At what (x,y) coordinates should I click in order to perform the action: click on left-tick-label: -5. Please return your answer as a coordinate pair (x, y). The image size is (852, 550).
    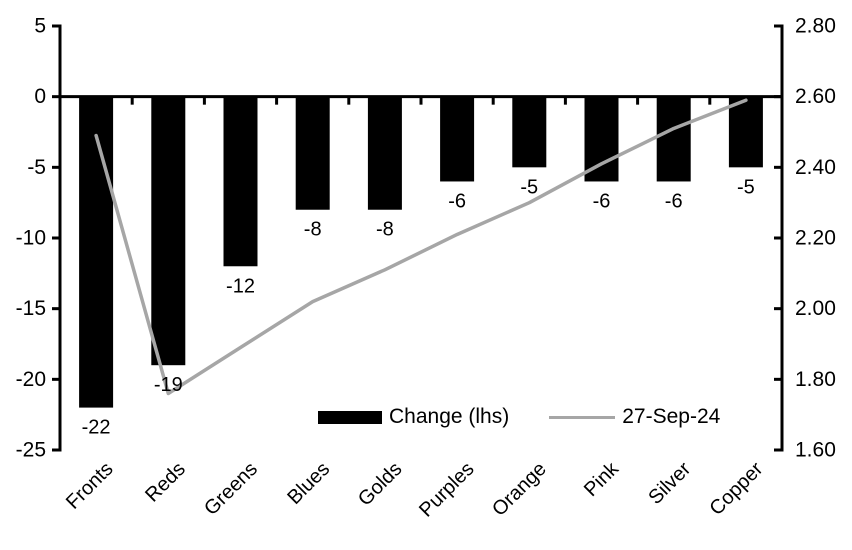
    Looking at the image, I should click on (36, 167).